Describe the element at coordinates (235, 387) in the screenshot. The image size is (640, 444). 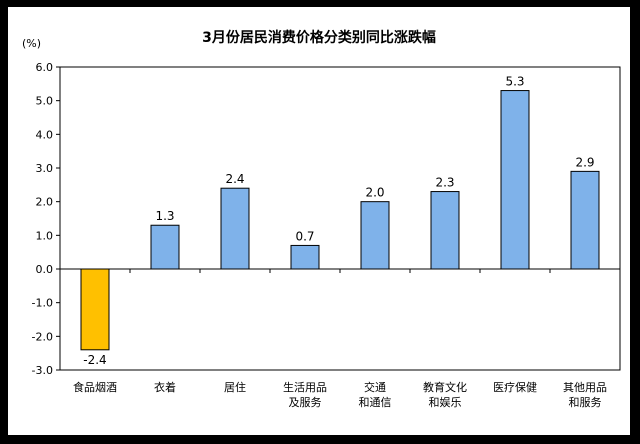
I see `category-label: 居住` at that location.